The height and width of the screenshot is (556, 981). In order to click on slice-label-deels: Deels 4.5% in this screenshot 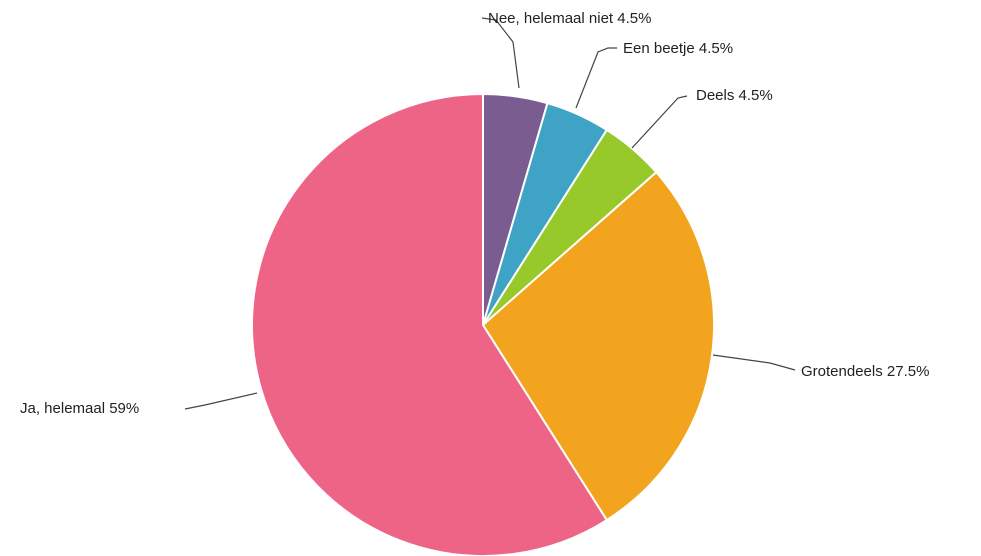, I will do `click(734, 95)`.